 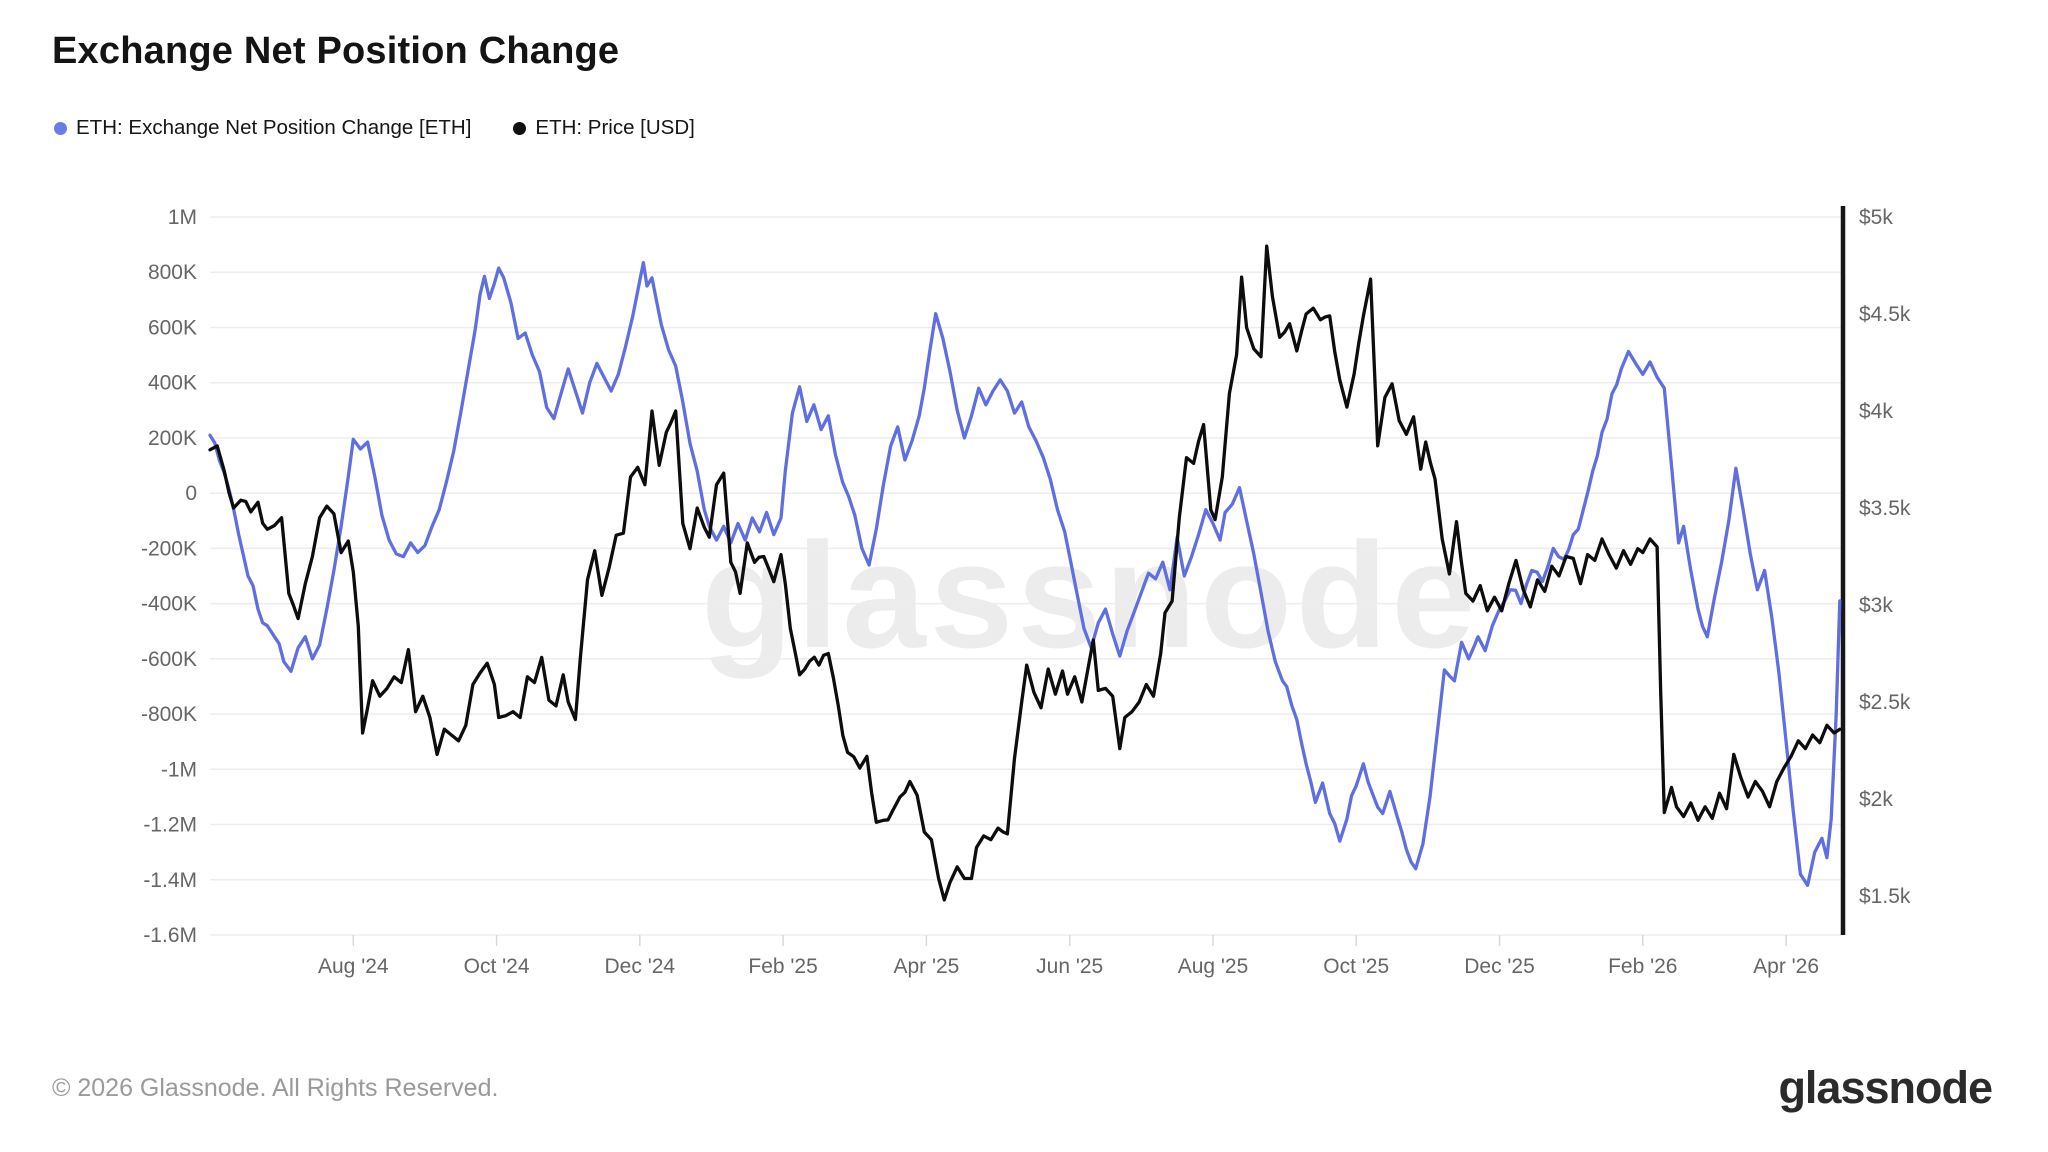 I want to click on y-left-tick-label: 400K, so click(x=172, y=383).